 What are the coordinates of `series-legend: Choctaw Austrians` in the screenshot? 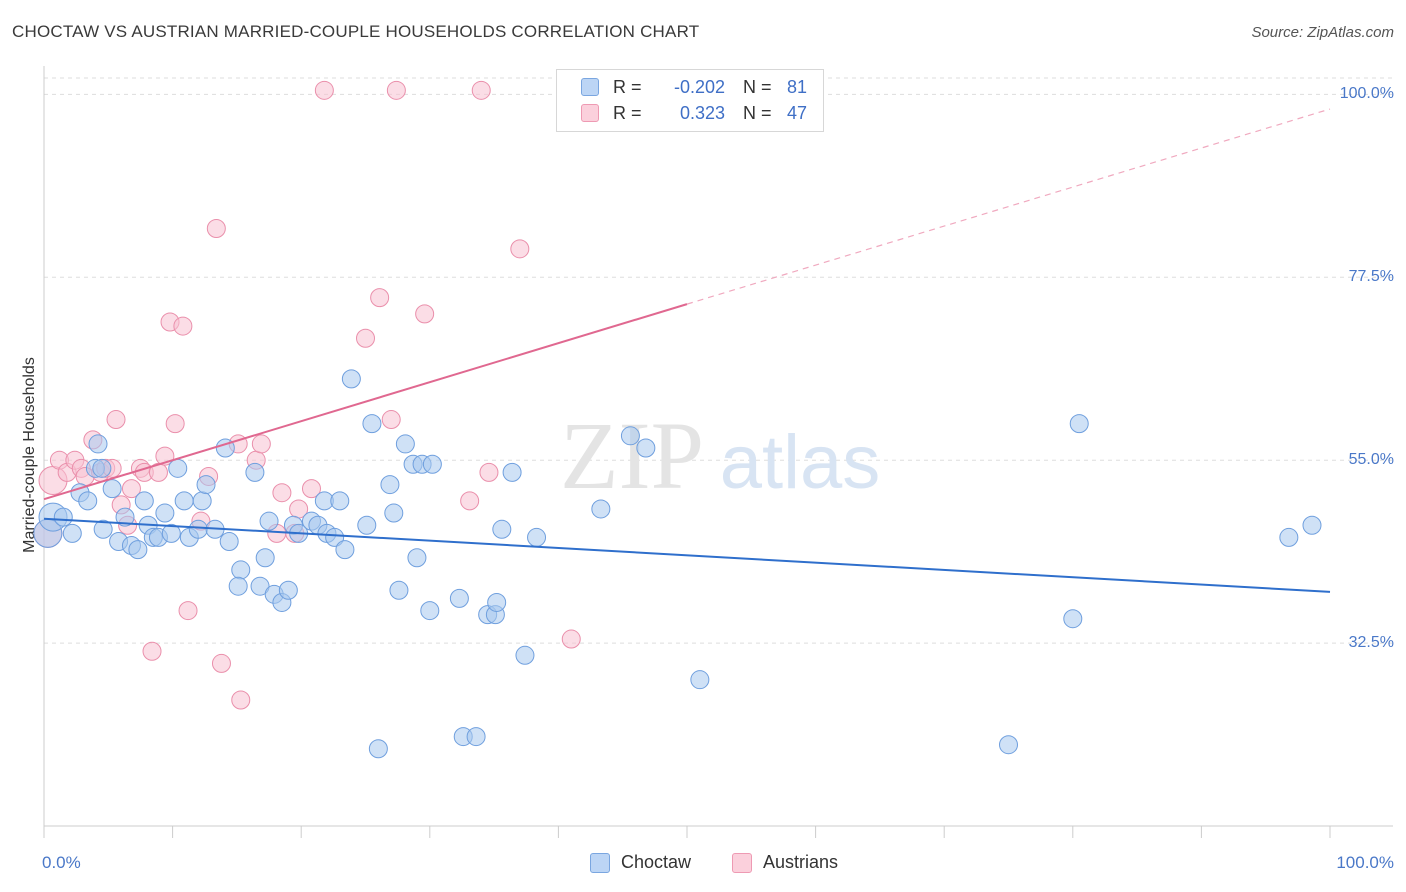 It's located at (703, 865).